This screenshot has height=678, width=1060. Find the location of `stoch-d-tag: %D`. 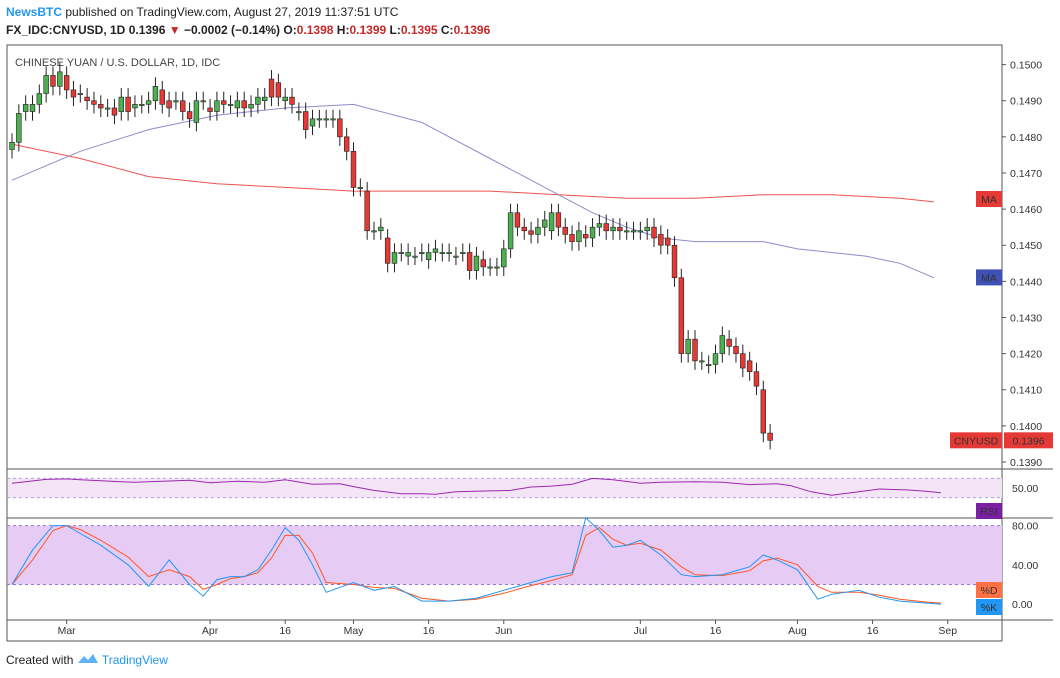

stoch-d-tag: %D is located at coordinates (989, 591).